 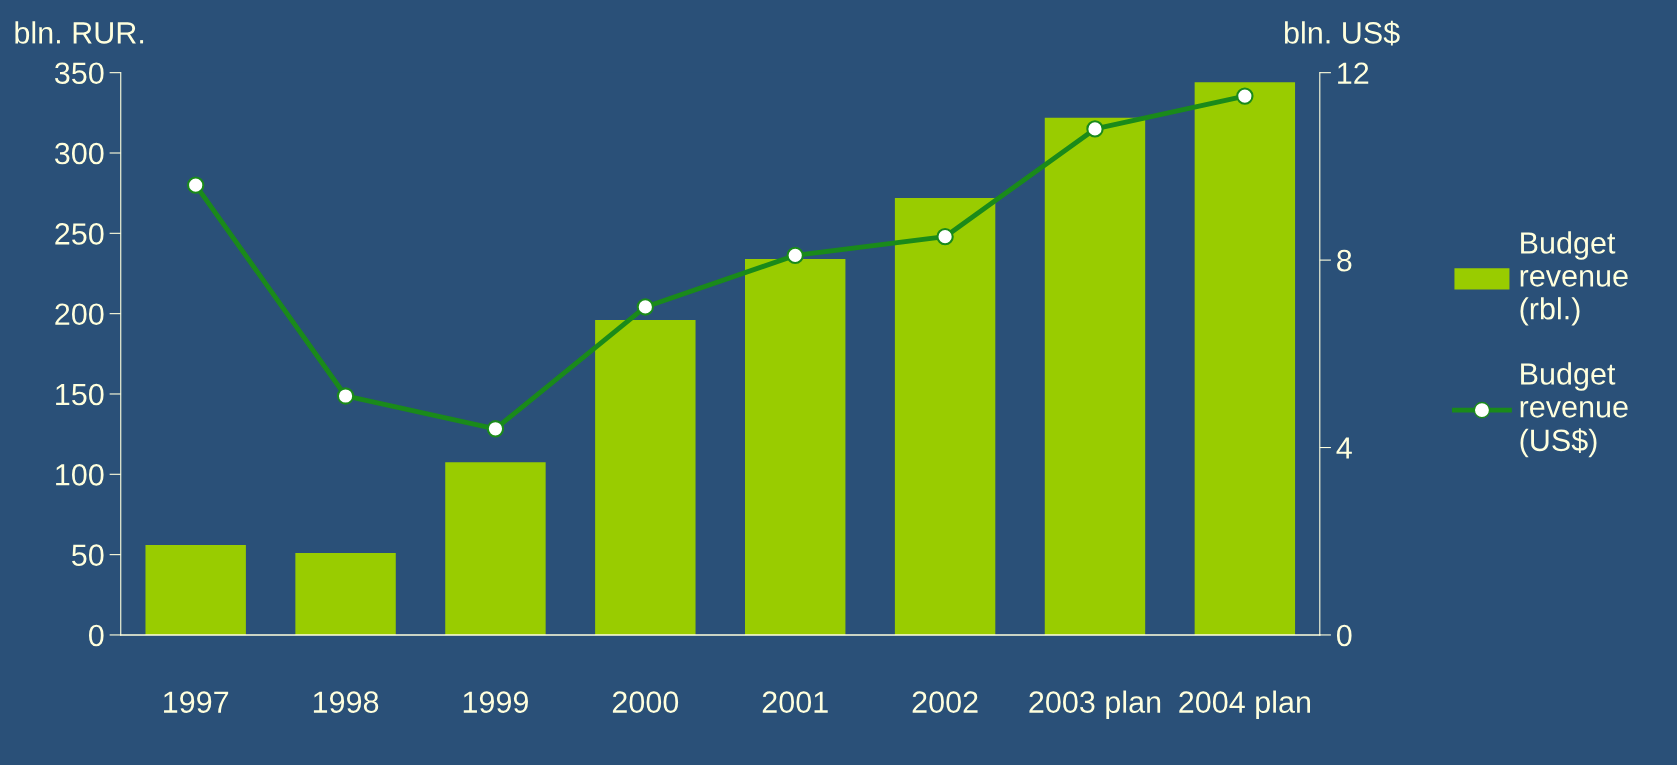 I want to click on x-tick-label: 1999, so click(x=495, y=702).